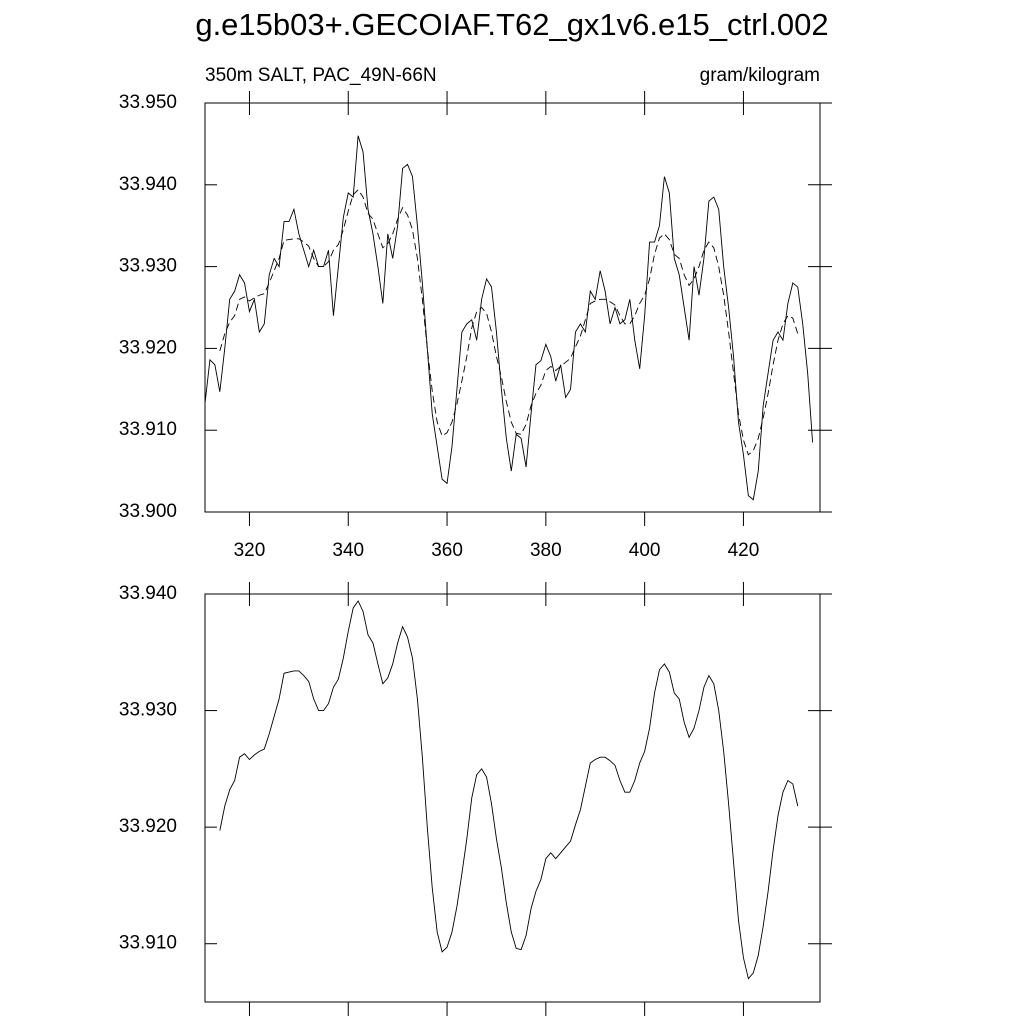 Image resolution: width=1024 pixels, height=1024 pixels. Describe the element at coordinates (509, 322) in the screenshot. I see `data-line` at that location.